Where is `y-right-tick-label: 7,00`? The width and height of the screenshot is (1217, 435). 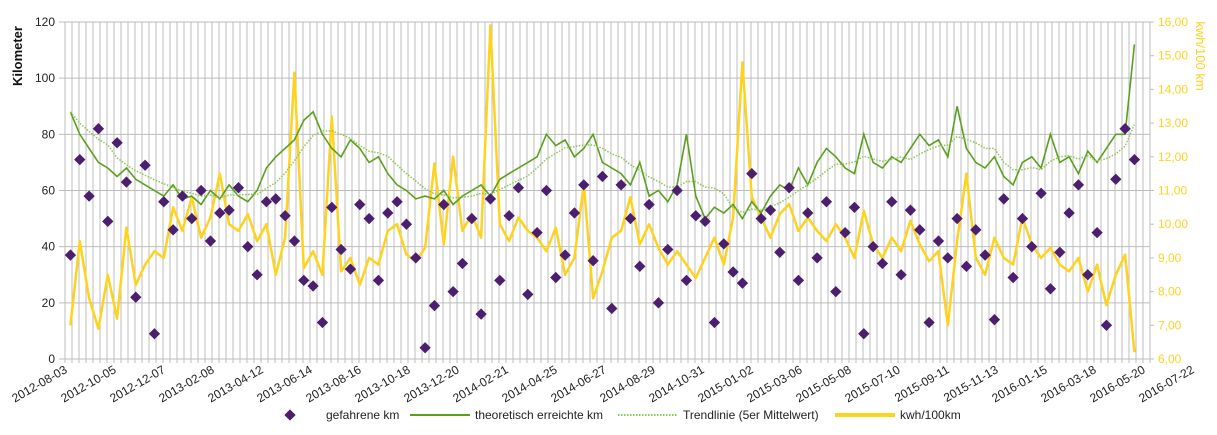
y-right-tick-label: 7,00 is located at coordinates (1170, 325).